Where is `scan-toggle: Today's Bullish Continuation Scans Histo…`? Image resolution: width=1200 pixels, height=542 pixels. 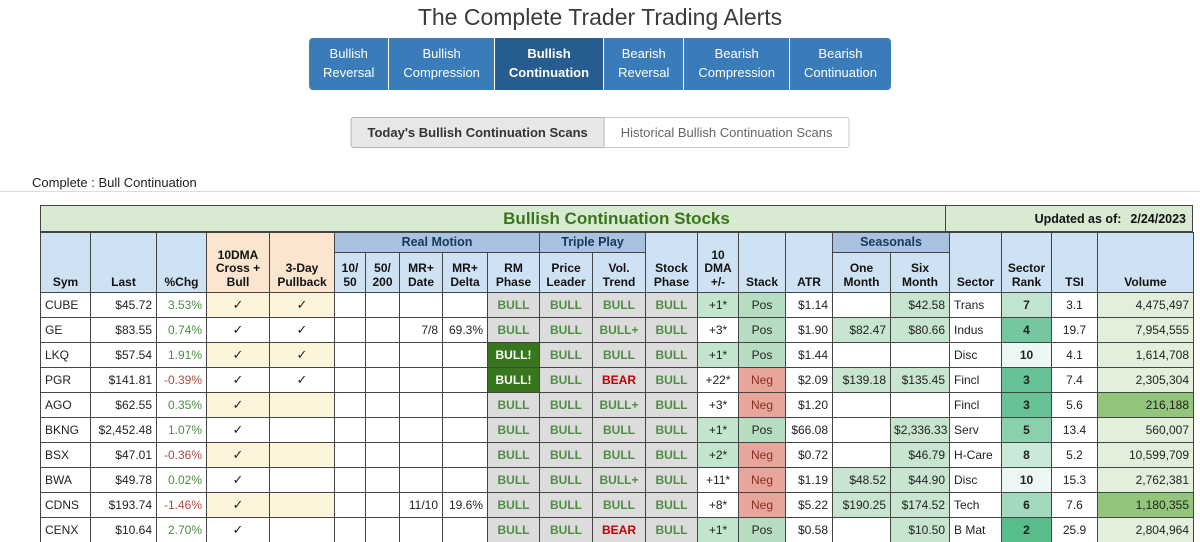
scan-toggle: Today's Bullish Continuation Scans Histo… is located at coordinates (600, 132).